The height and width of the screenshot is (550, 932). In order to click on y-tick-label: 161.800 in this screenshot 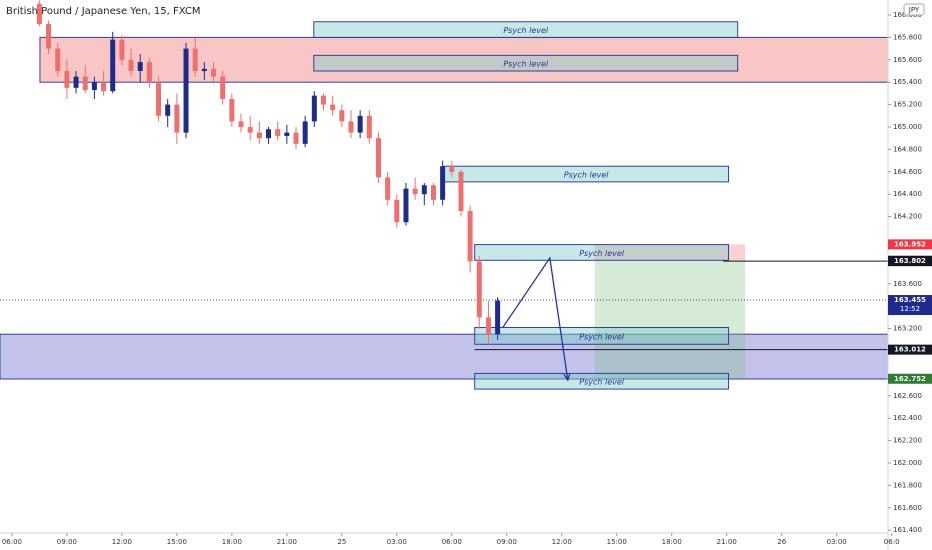, I will do `click(907, 485)`.